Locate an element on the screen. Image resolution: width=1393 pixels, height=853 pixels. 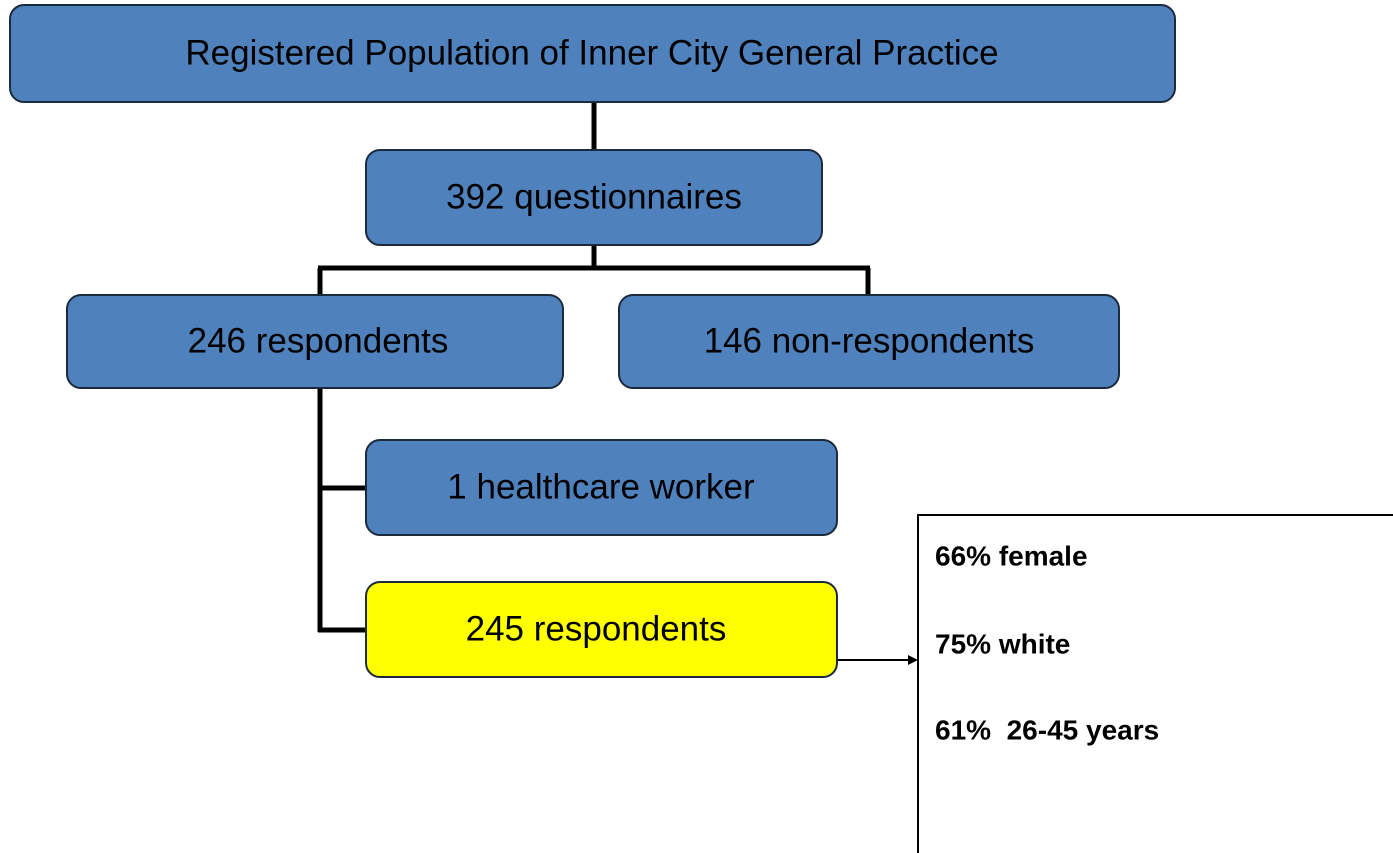
info-box: 66% female 75% white 61% 26-45 years is located at coordinates (1155, 683).